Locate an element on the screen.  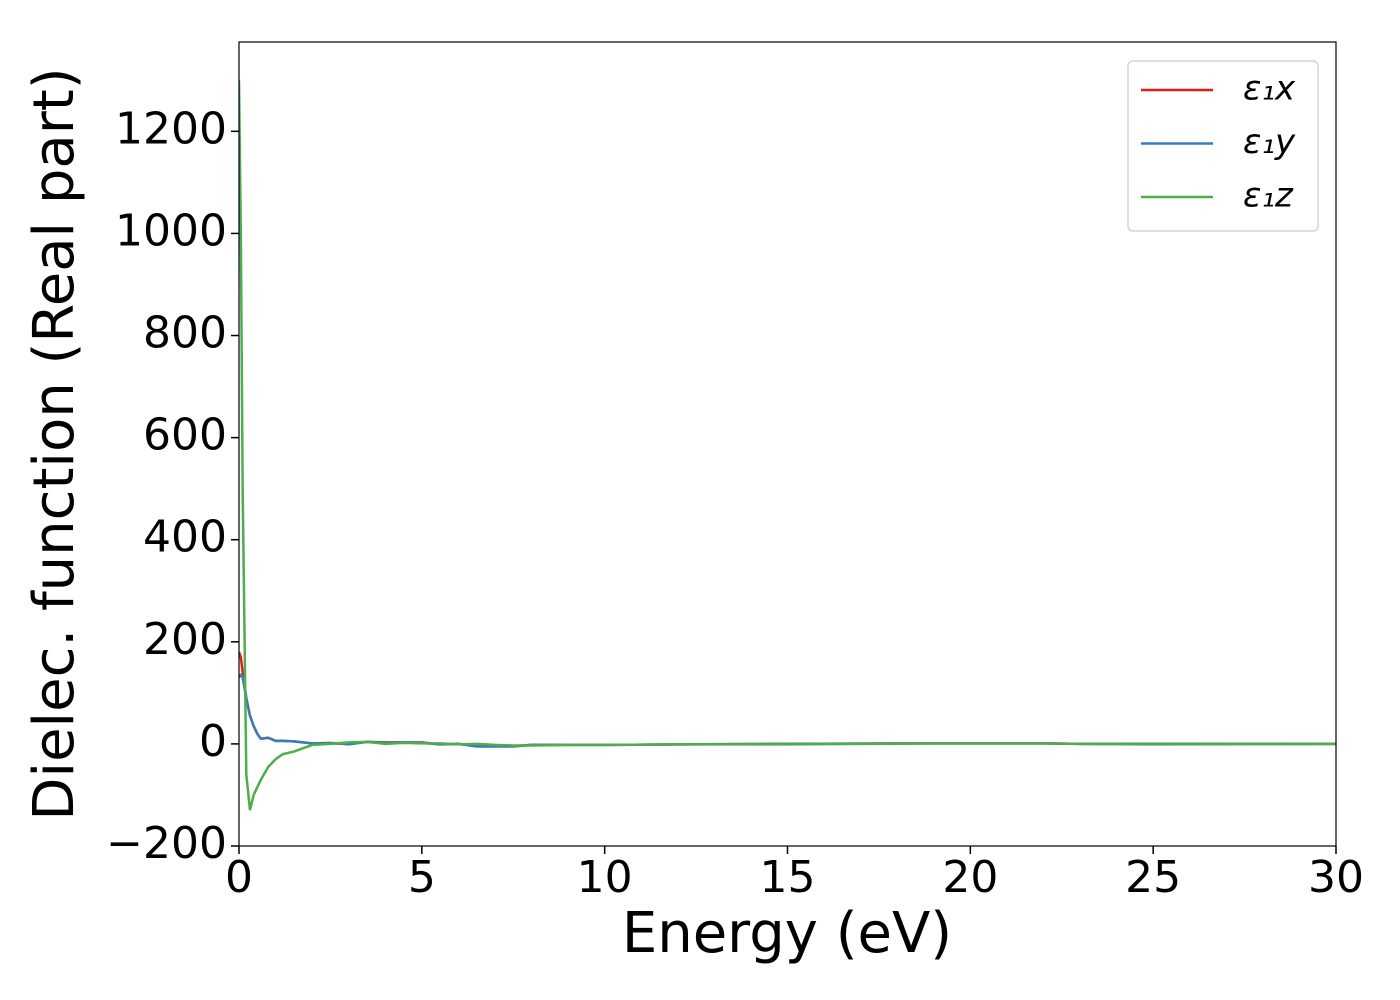
legend-label: ε₁y is located at coordinates (1269, 142).